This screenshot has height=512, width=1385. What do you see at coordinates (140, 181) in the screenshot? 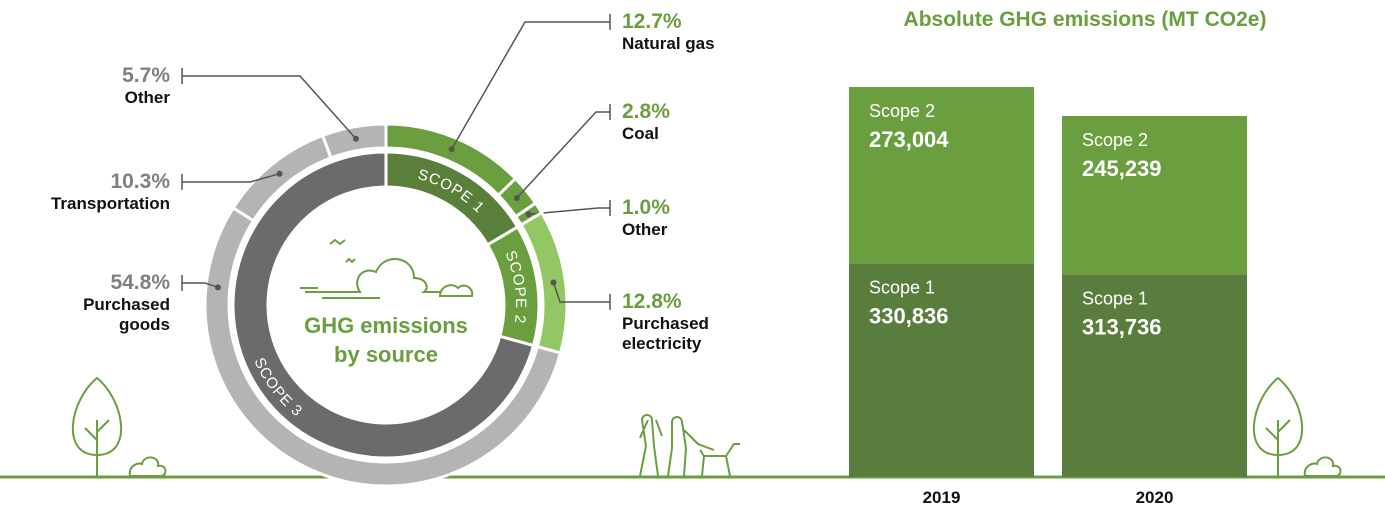
I see `value-label: 10.3%` at bounding box center [140, 181].